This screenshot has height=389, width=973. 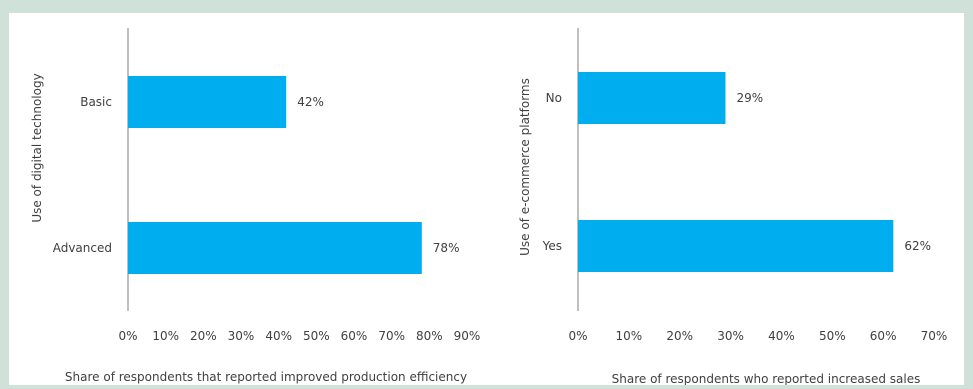 I want to click on value-label: 42%, so click(x=310, y=102).